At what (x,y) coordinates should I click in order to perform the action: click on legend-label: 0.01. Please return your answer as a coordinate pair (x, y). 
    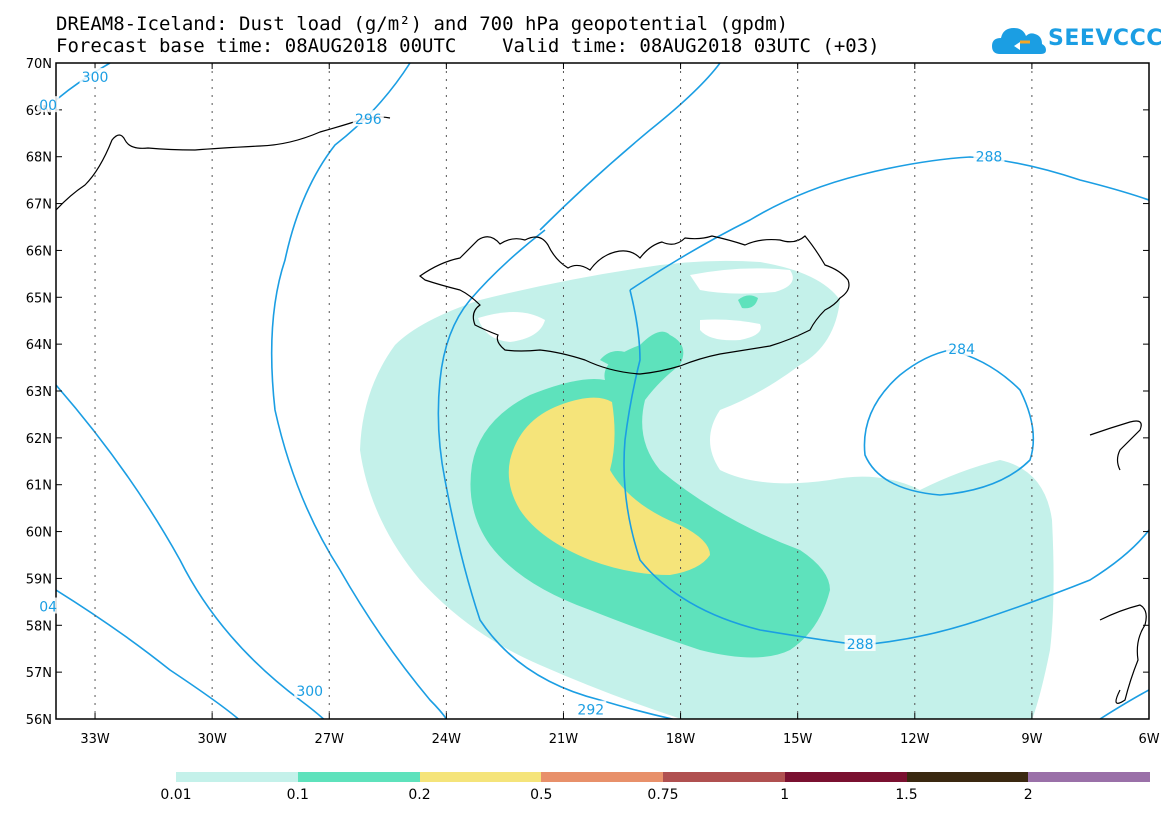
    Looking at the image, I should click on (176, 795).